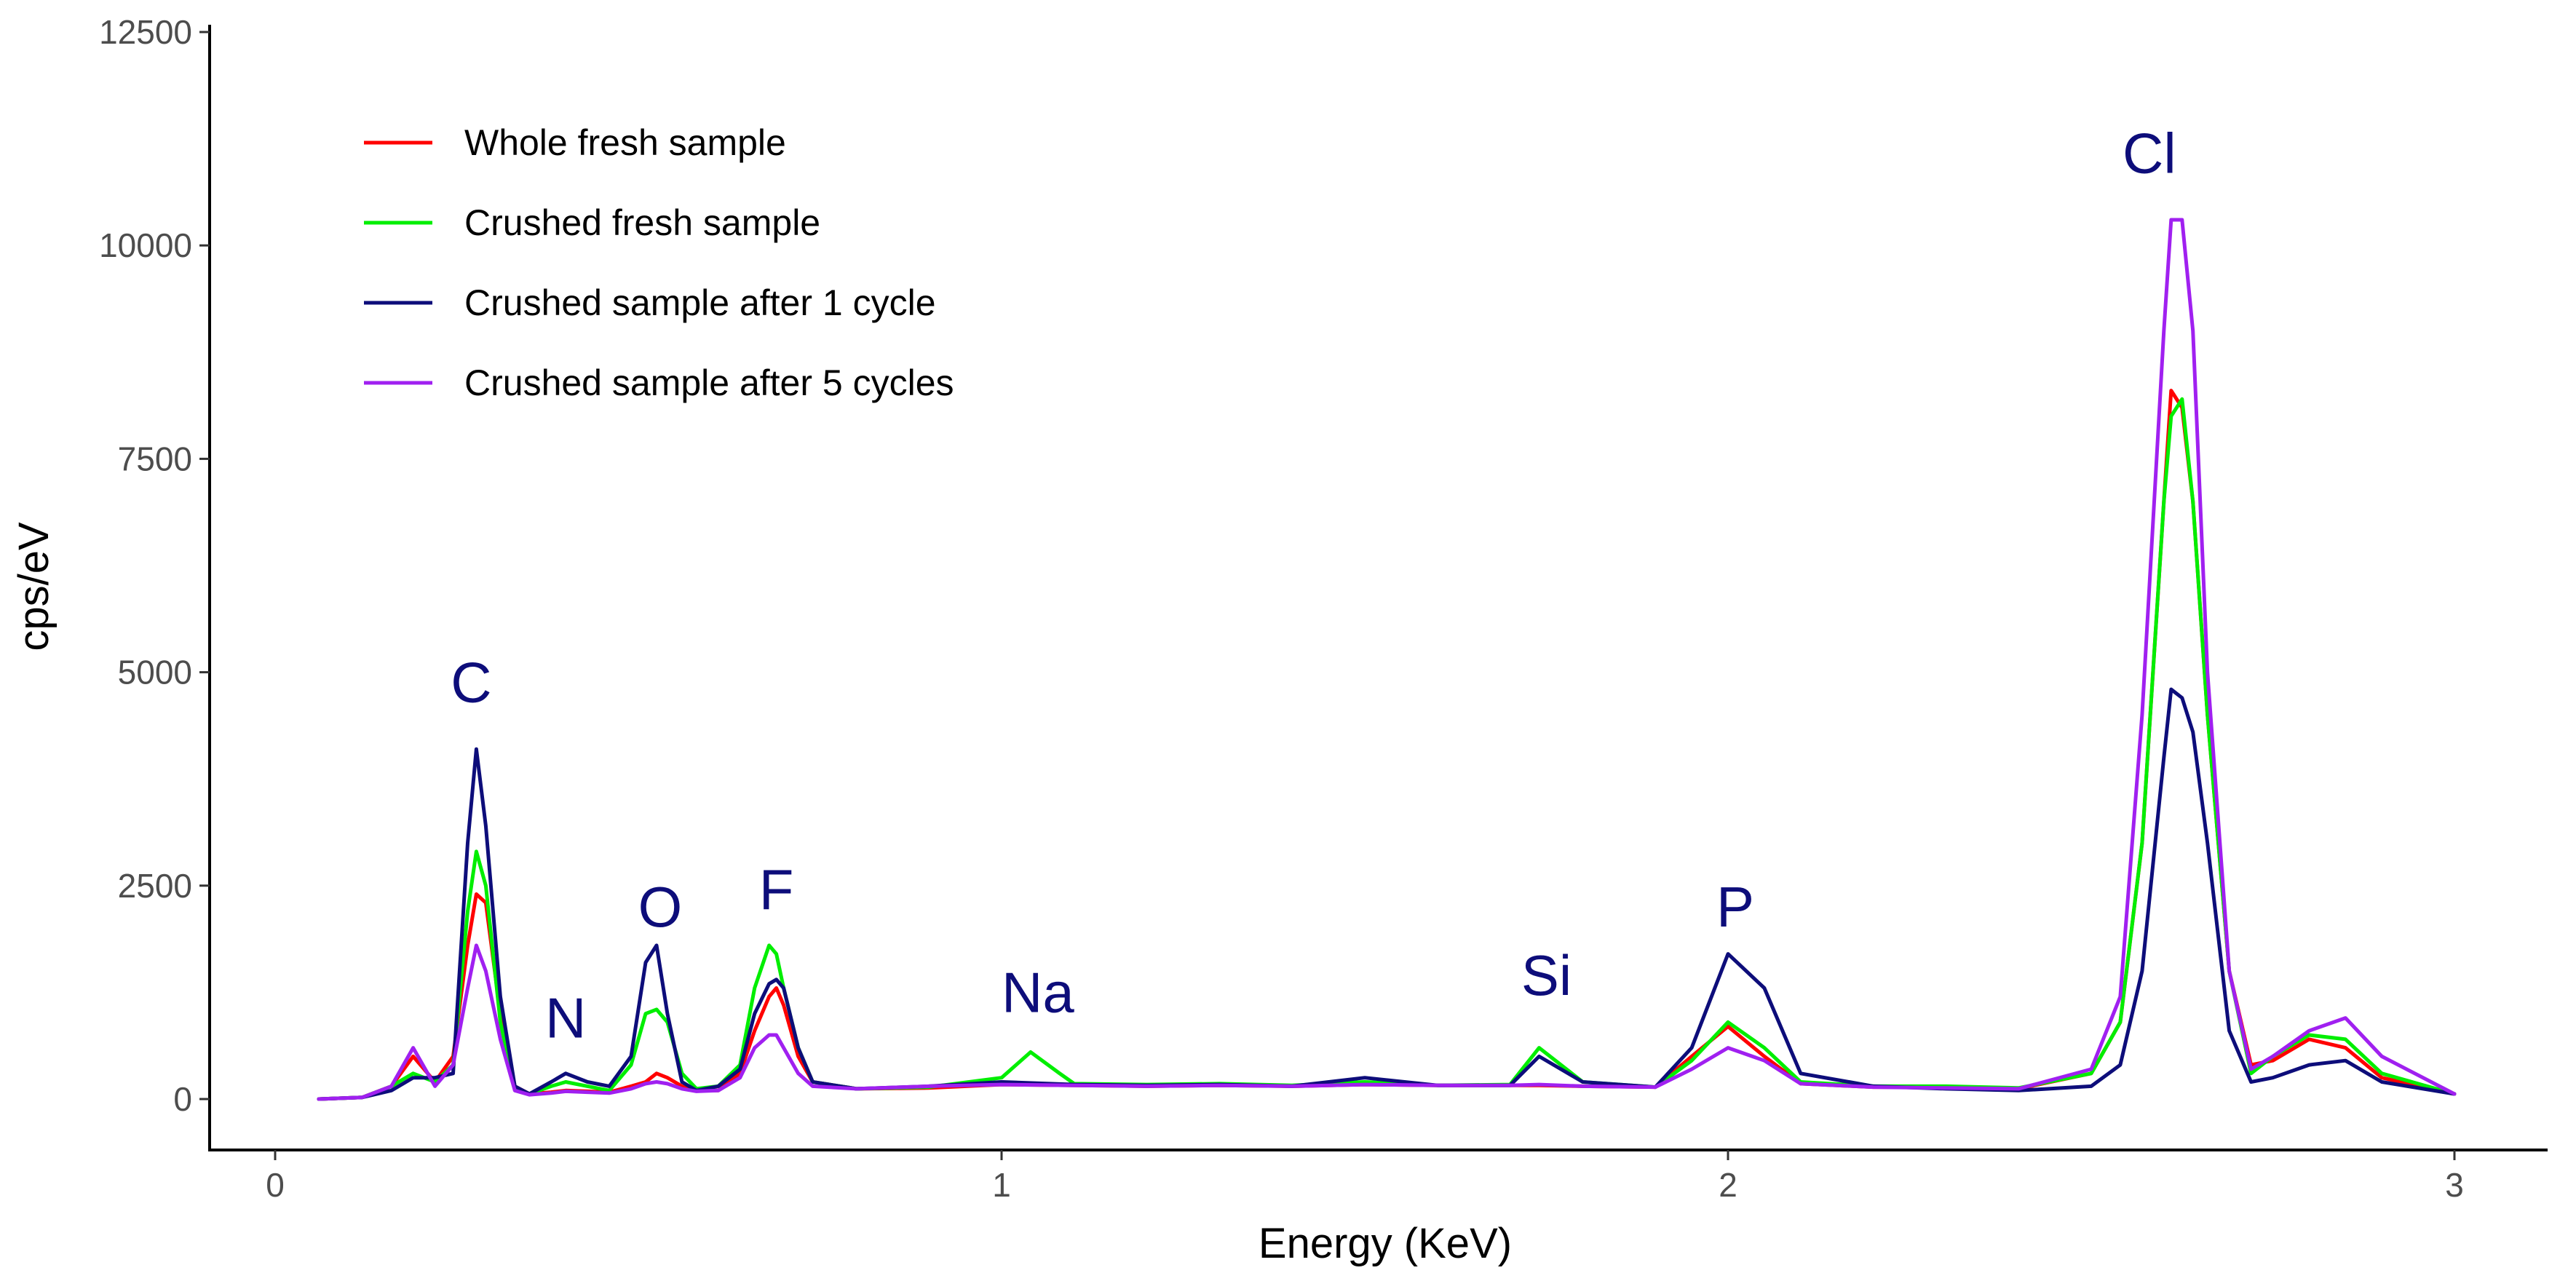 Image resolution: width=2576 pixels, height=1281 pixels. Describe the element at coordinates (709, 382) in the screenshot. I see `legend-label: Crushed sample after 5 cycles` at that location.